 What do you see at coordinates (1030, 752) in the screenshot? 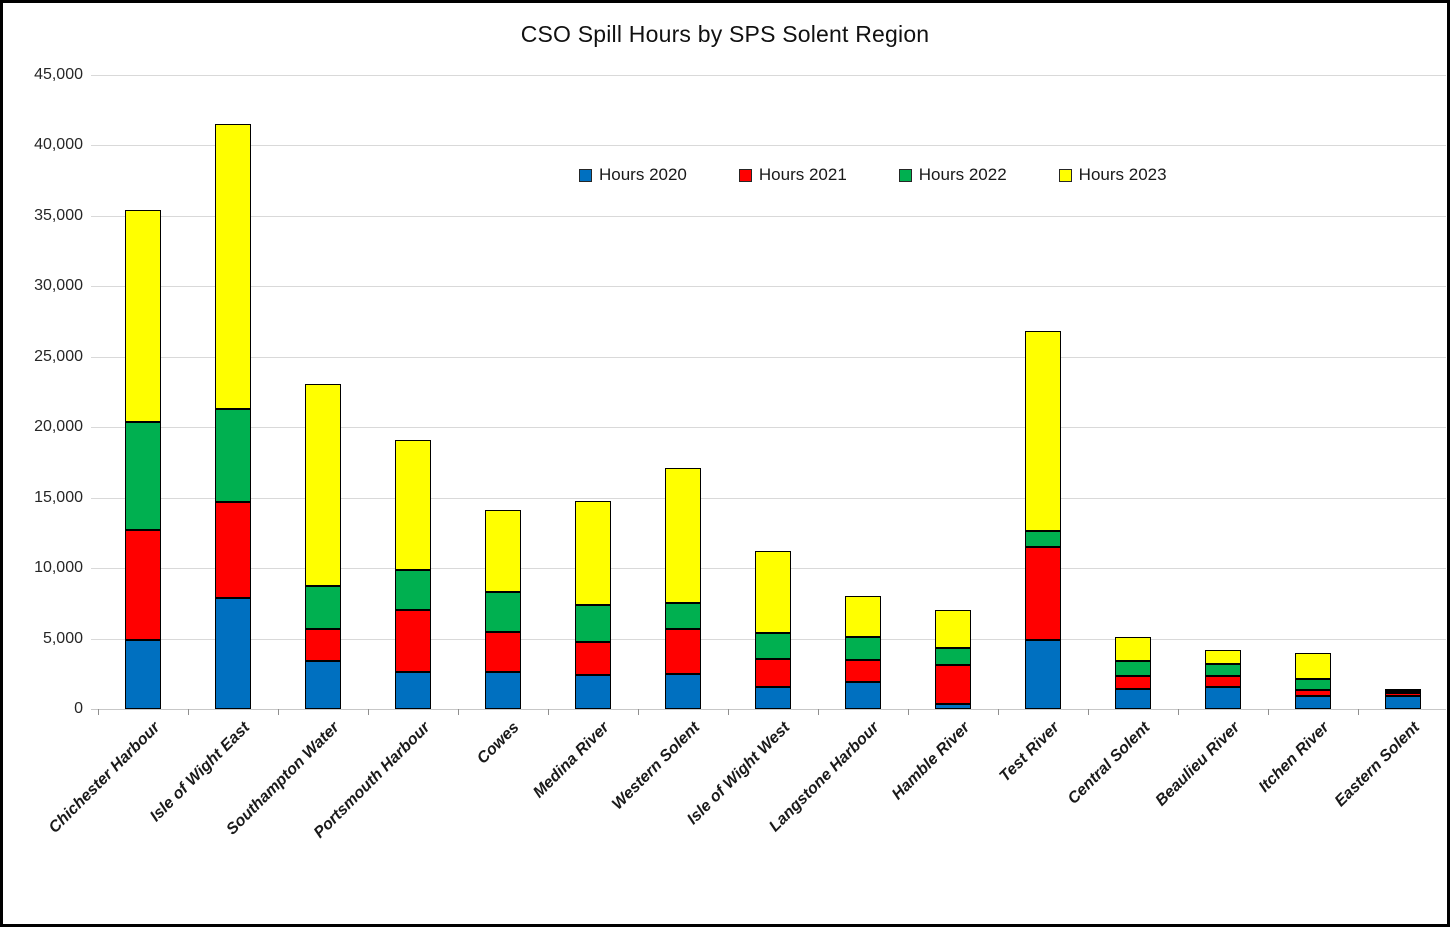
I see `x-axis-category-label: Test River` at bounding box center [1030, 752].